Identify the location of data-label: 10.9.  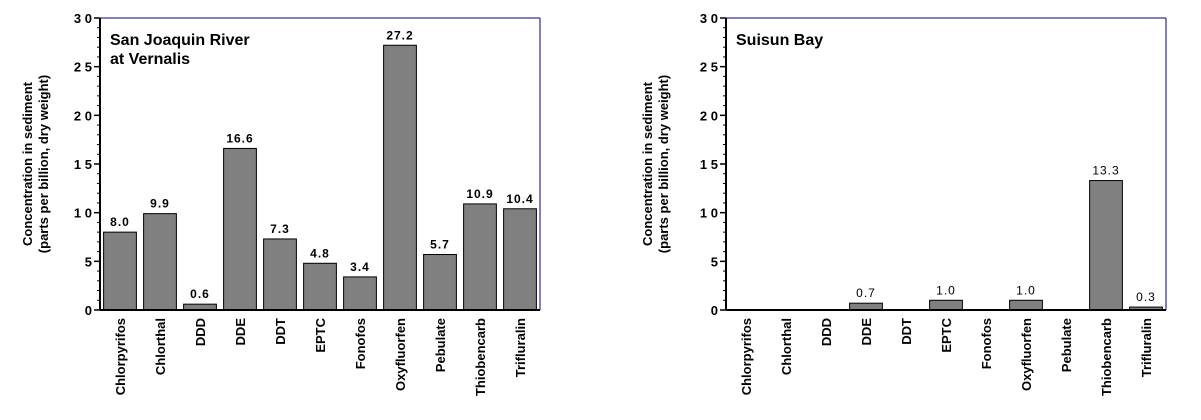
(479, 194).